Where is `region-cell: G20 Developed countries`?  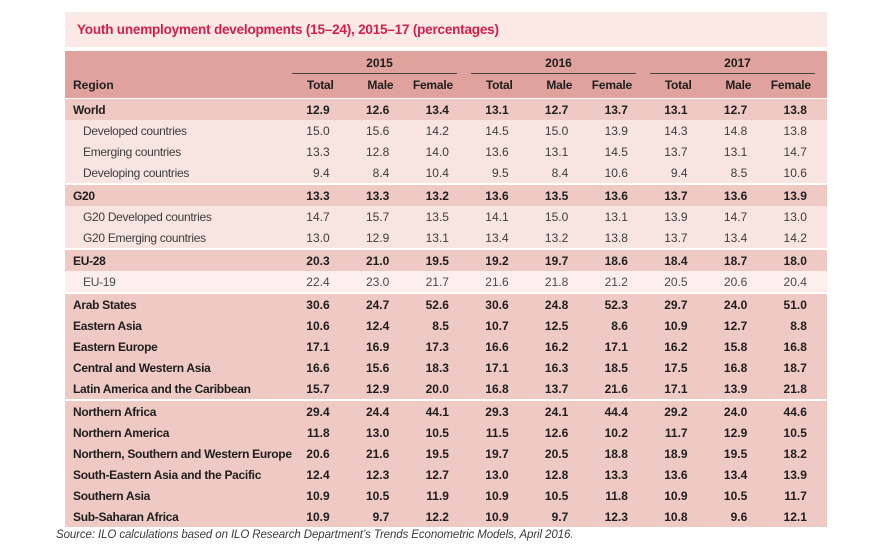 region-cell: G20 Developed countries is located at coordinates (147, 216).